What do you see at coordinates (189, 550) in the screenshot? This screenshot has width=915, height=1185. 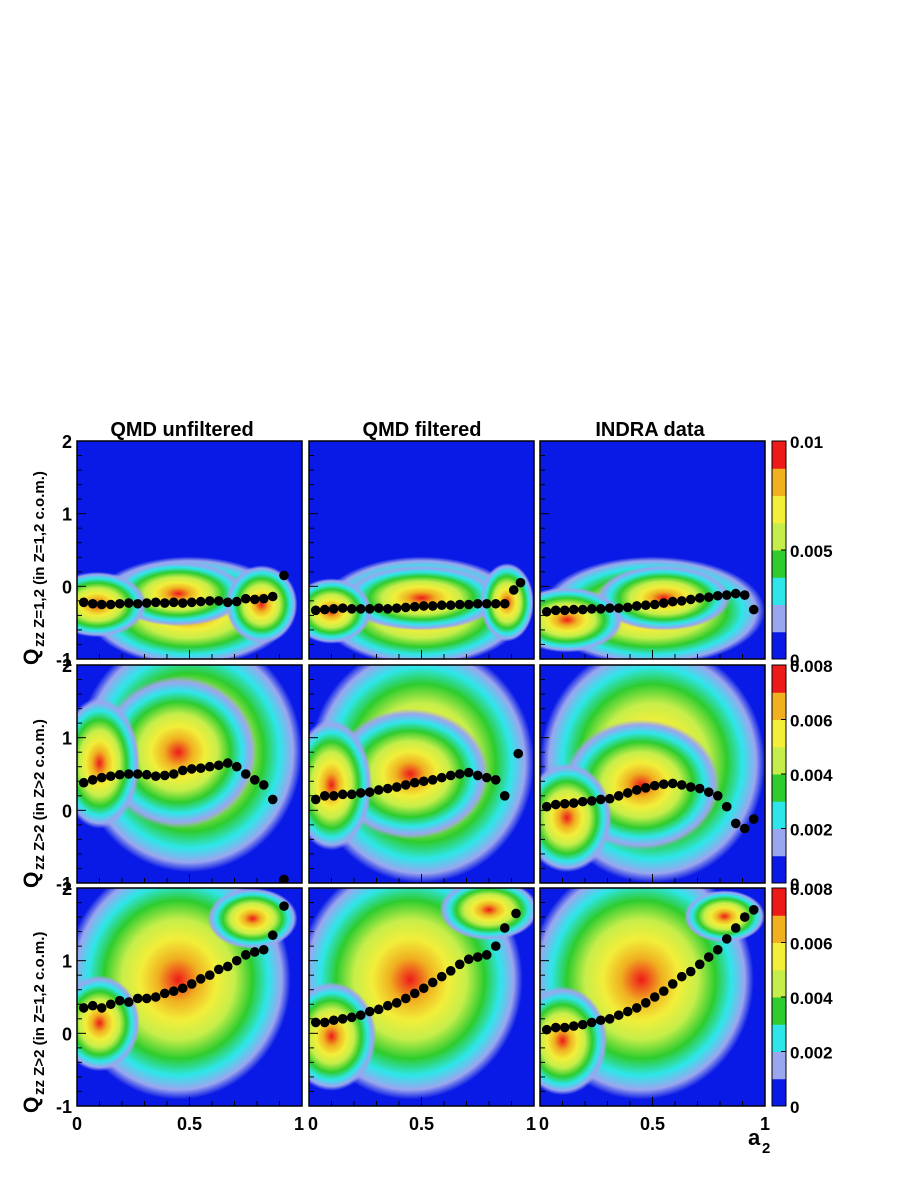 I see `heatmap-panel-r1-c1` at bounding box center [189, 550].